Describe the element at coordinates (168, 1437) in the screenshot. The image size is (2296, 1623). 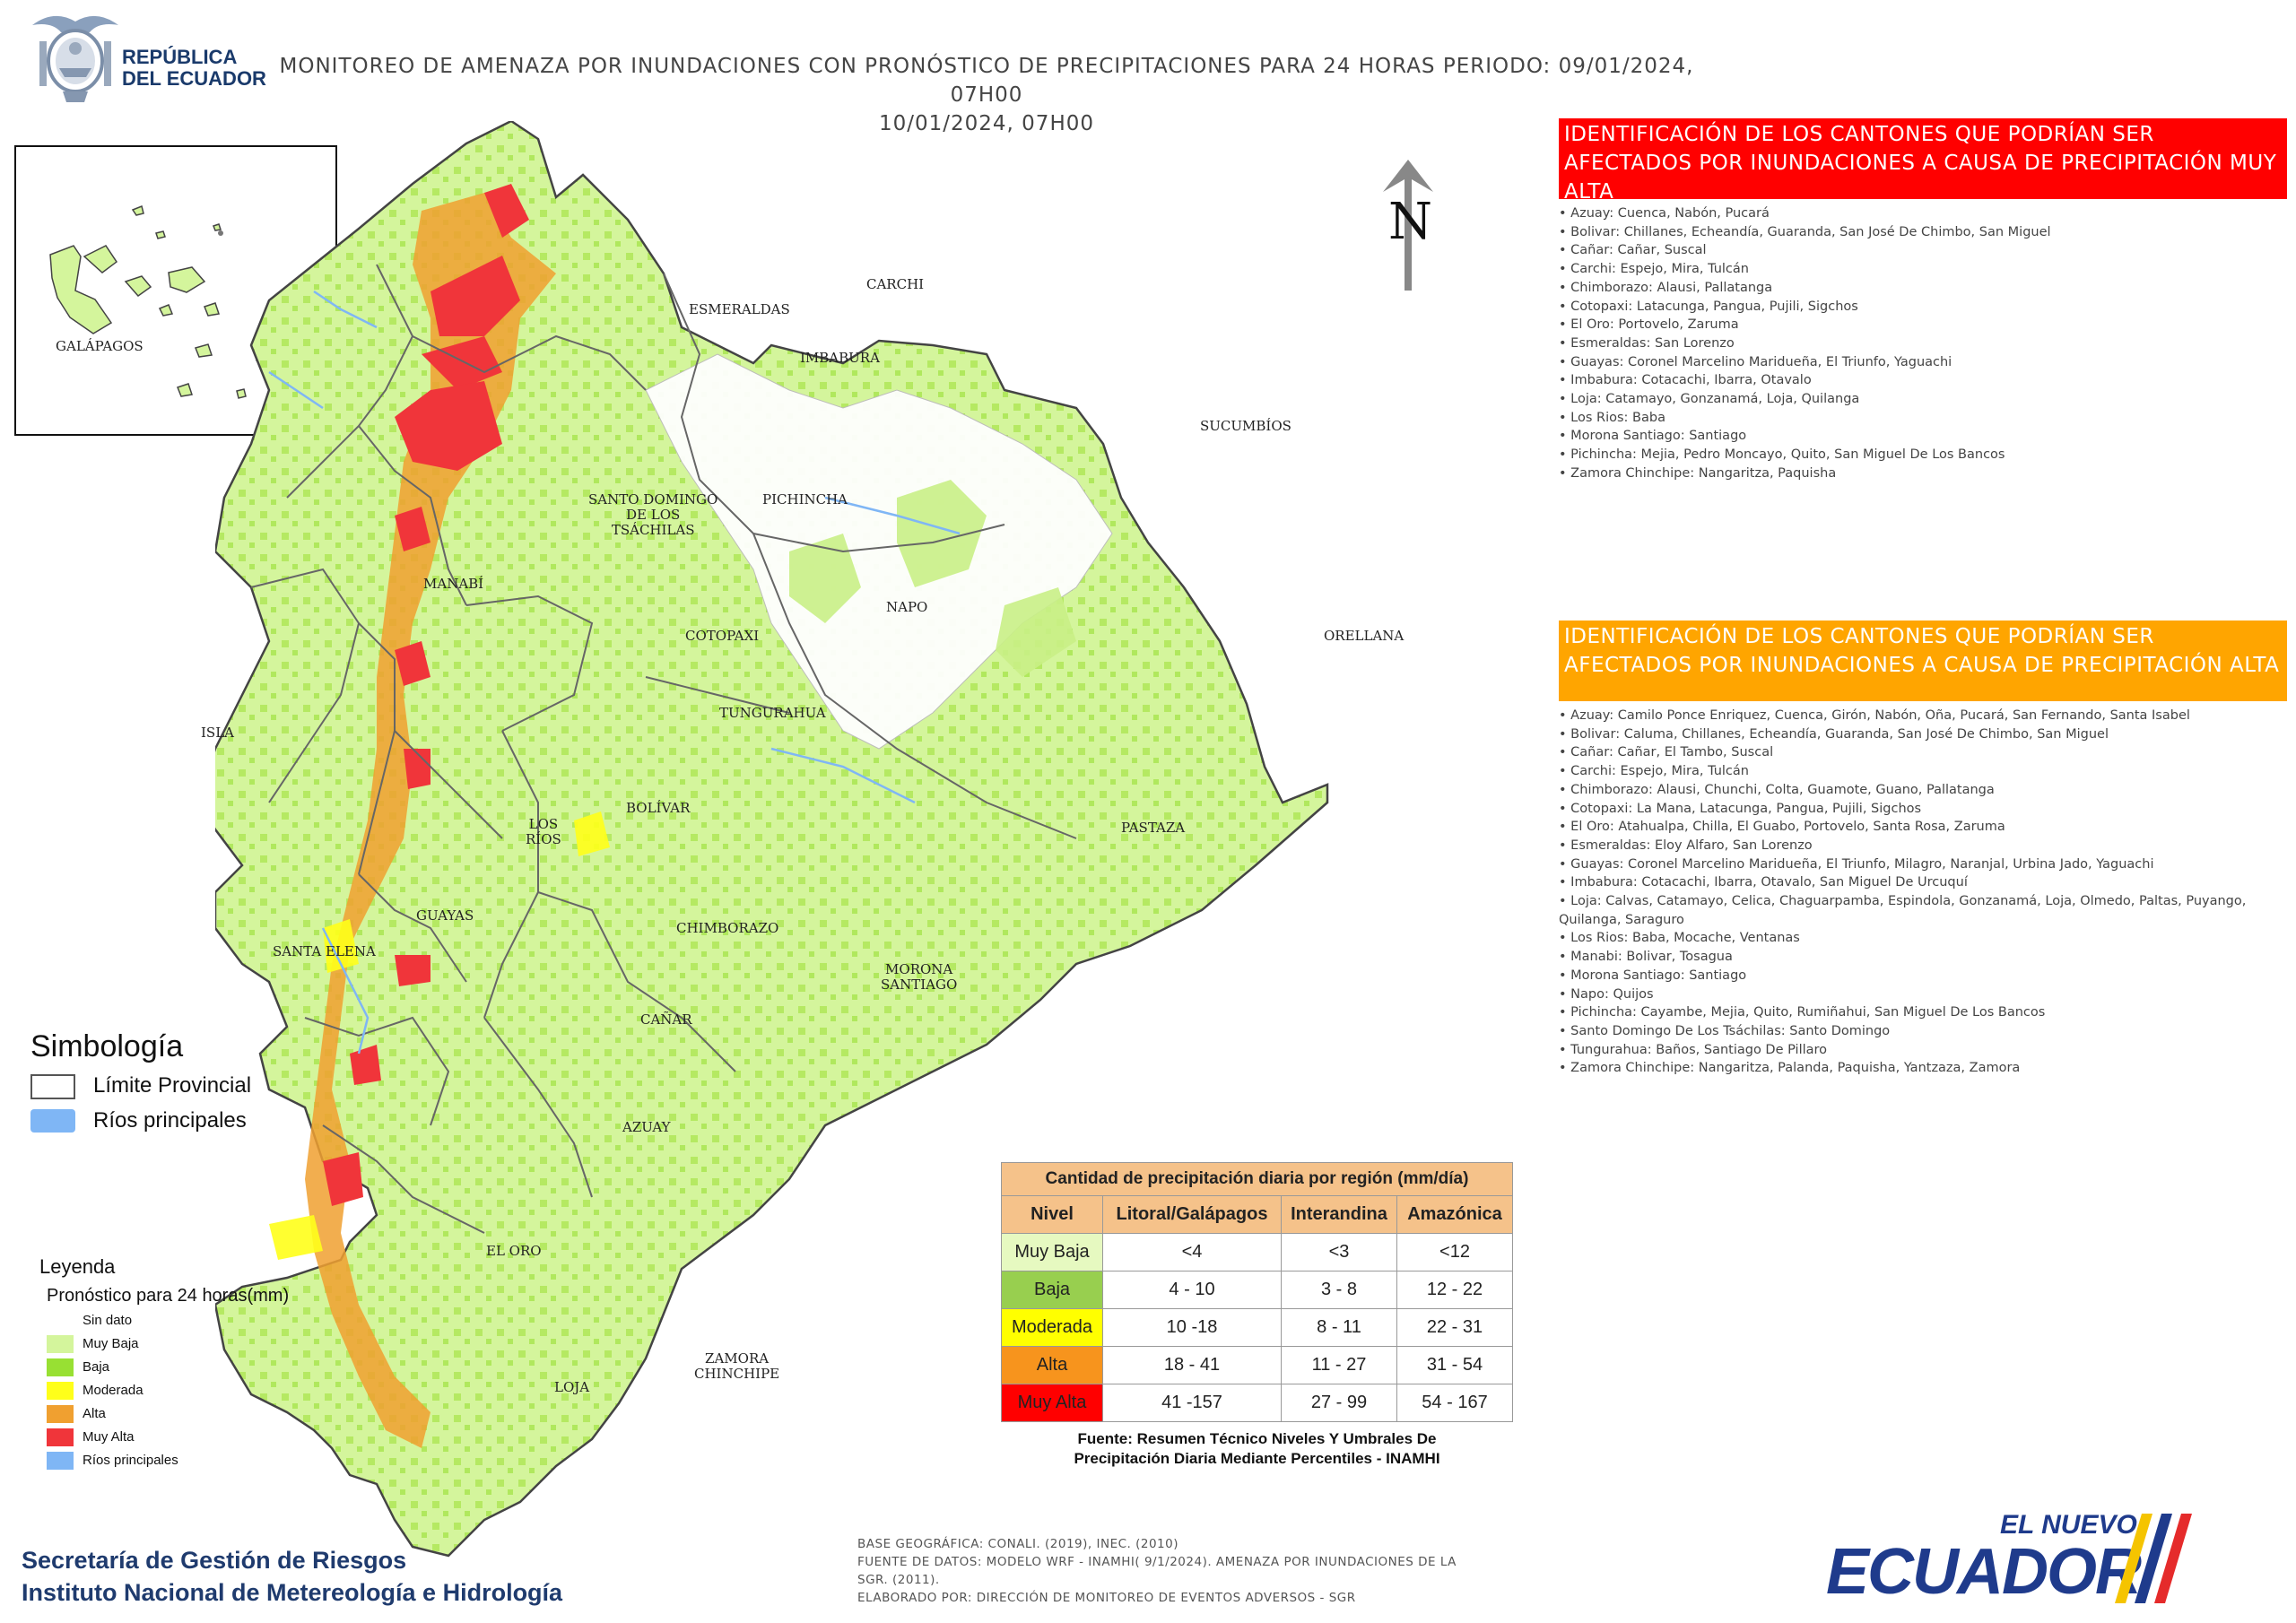
I see `legend-item: Muy Alta` at that location.